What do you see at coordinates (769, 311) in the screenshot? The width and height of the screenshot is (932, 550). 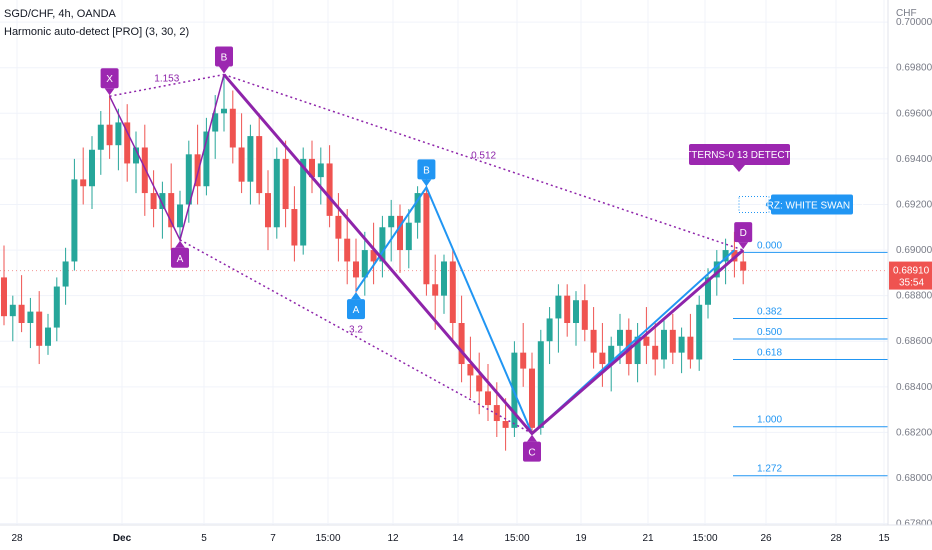 I see `fib-label: 0.382` at bounding box center [769, 311].